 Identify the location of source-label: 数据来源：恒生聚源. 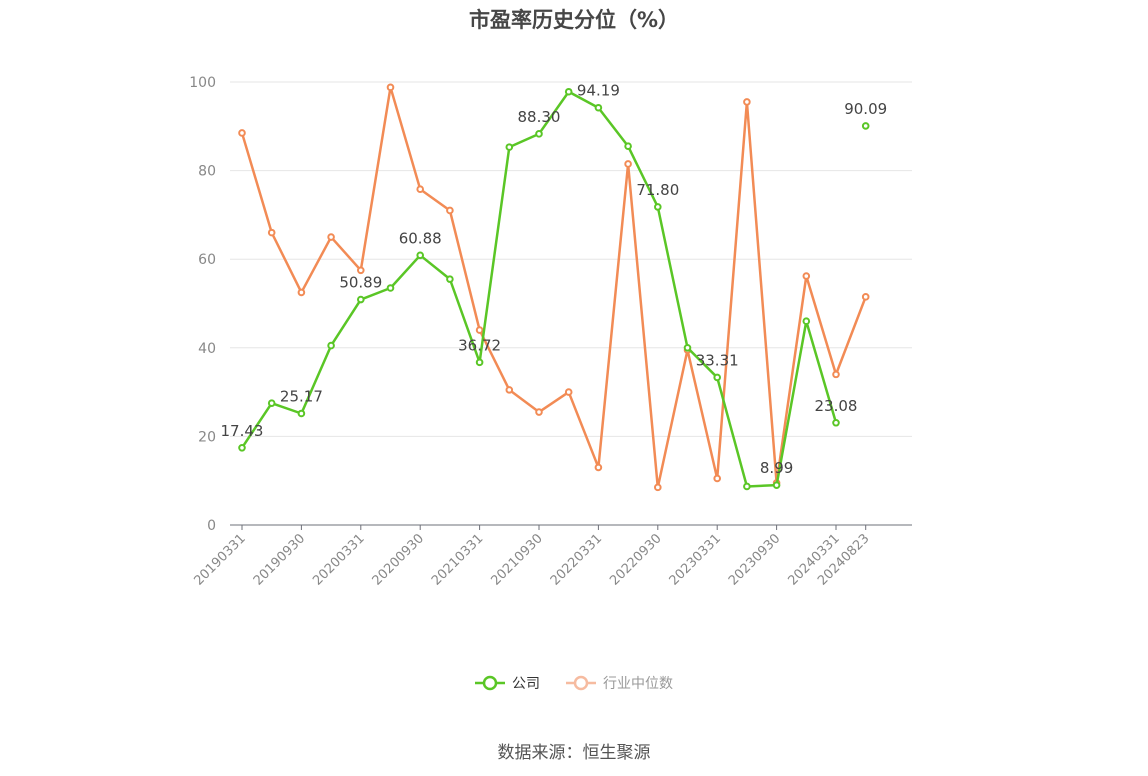
(574, 753).